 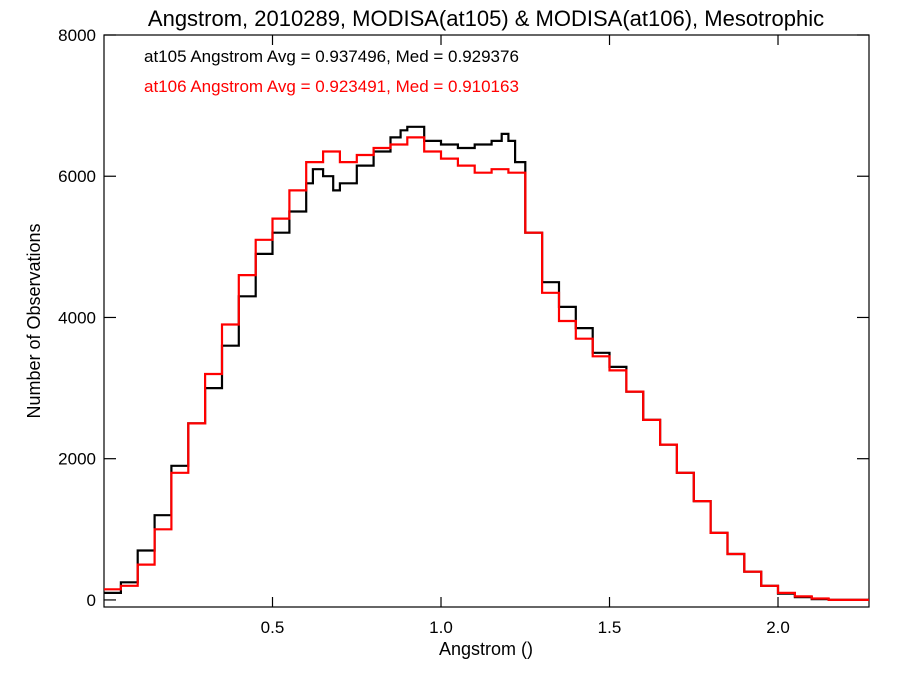 I want to click on x-tick-label: 2.0, so click(x=778, y=627).